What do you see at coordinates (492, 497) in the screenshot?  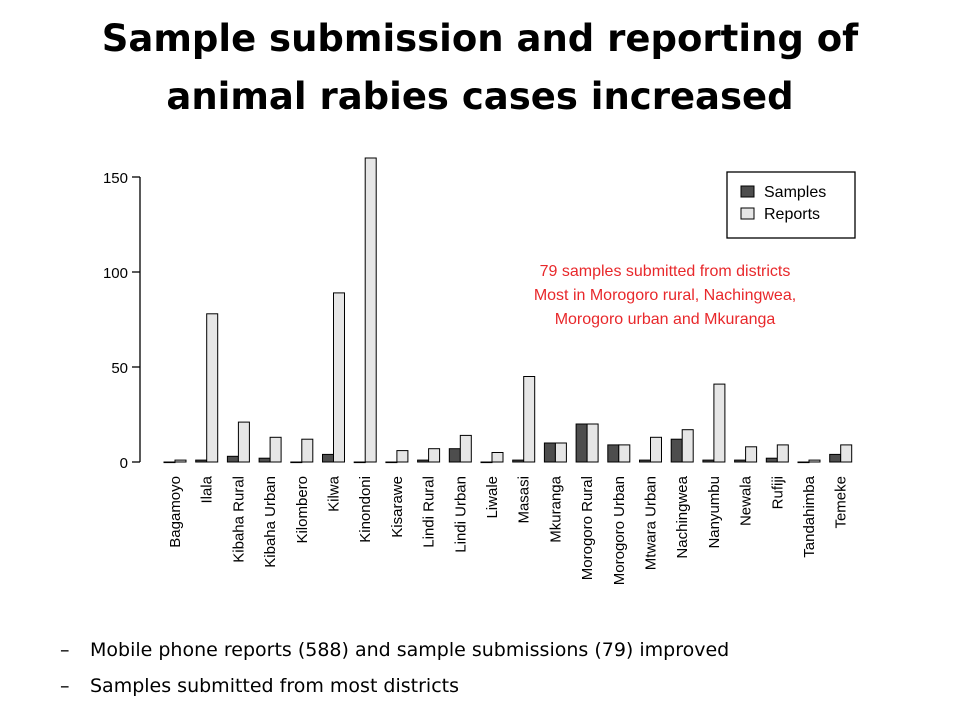 I see `x-tick-label: Liwale` at bounding box center [492, 497].